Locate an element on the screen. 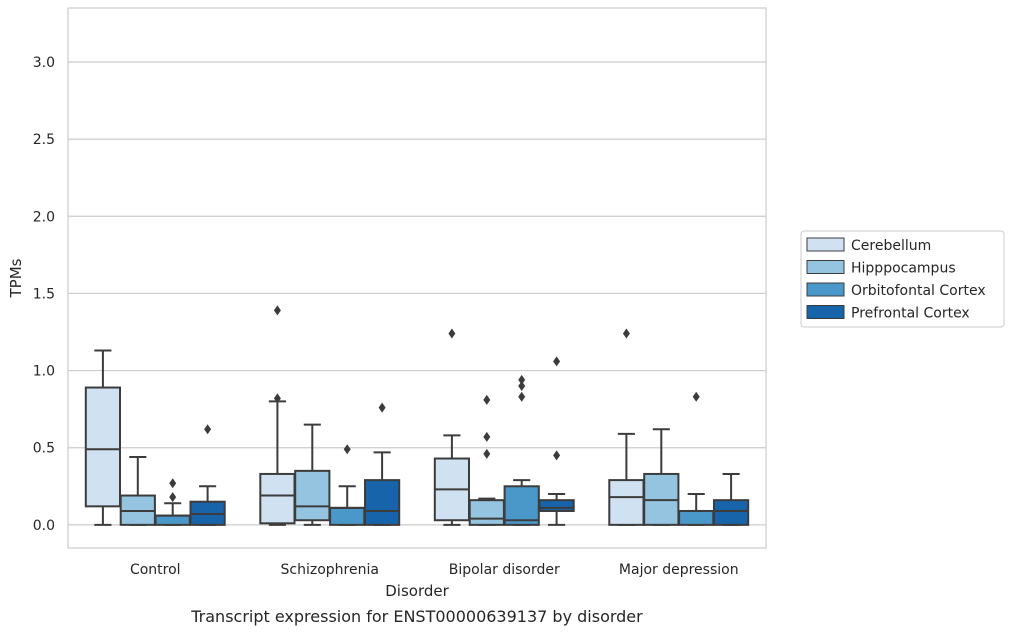  x-axis-label: Disorder is located at coordinates (417, 591).